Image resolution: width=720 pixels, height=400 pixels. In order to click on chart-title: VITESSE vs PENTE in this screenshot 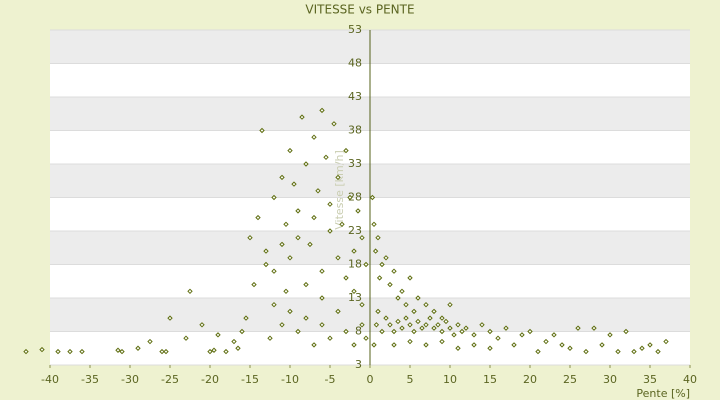, I will do `click(359, 10)`.